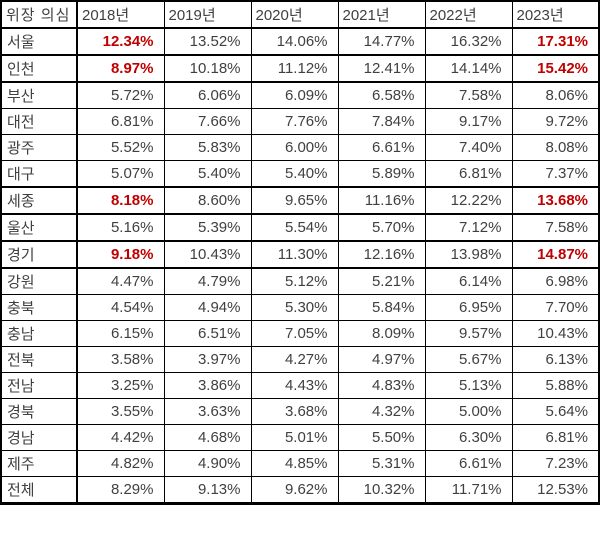 Image resolution: width=600 pixels, height=537 pixels. What do you see at coordinates (468, 437) in the screenshot?
I see `value-cell: 6.30%` at bounding box center [468, 437].